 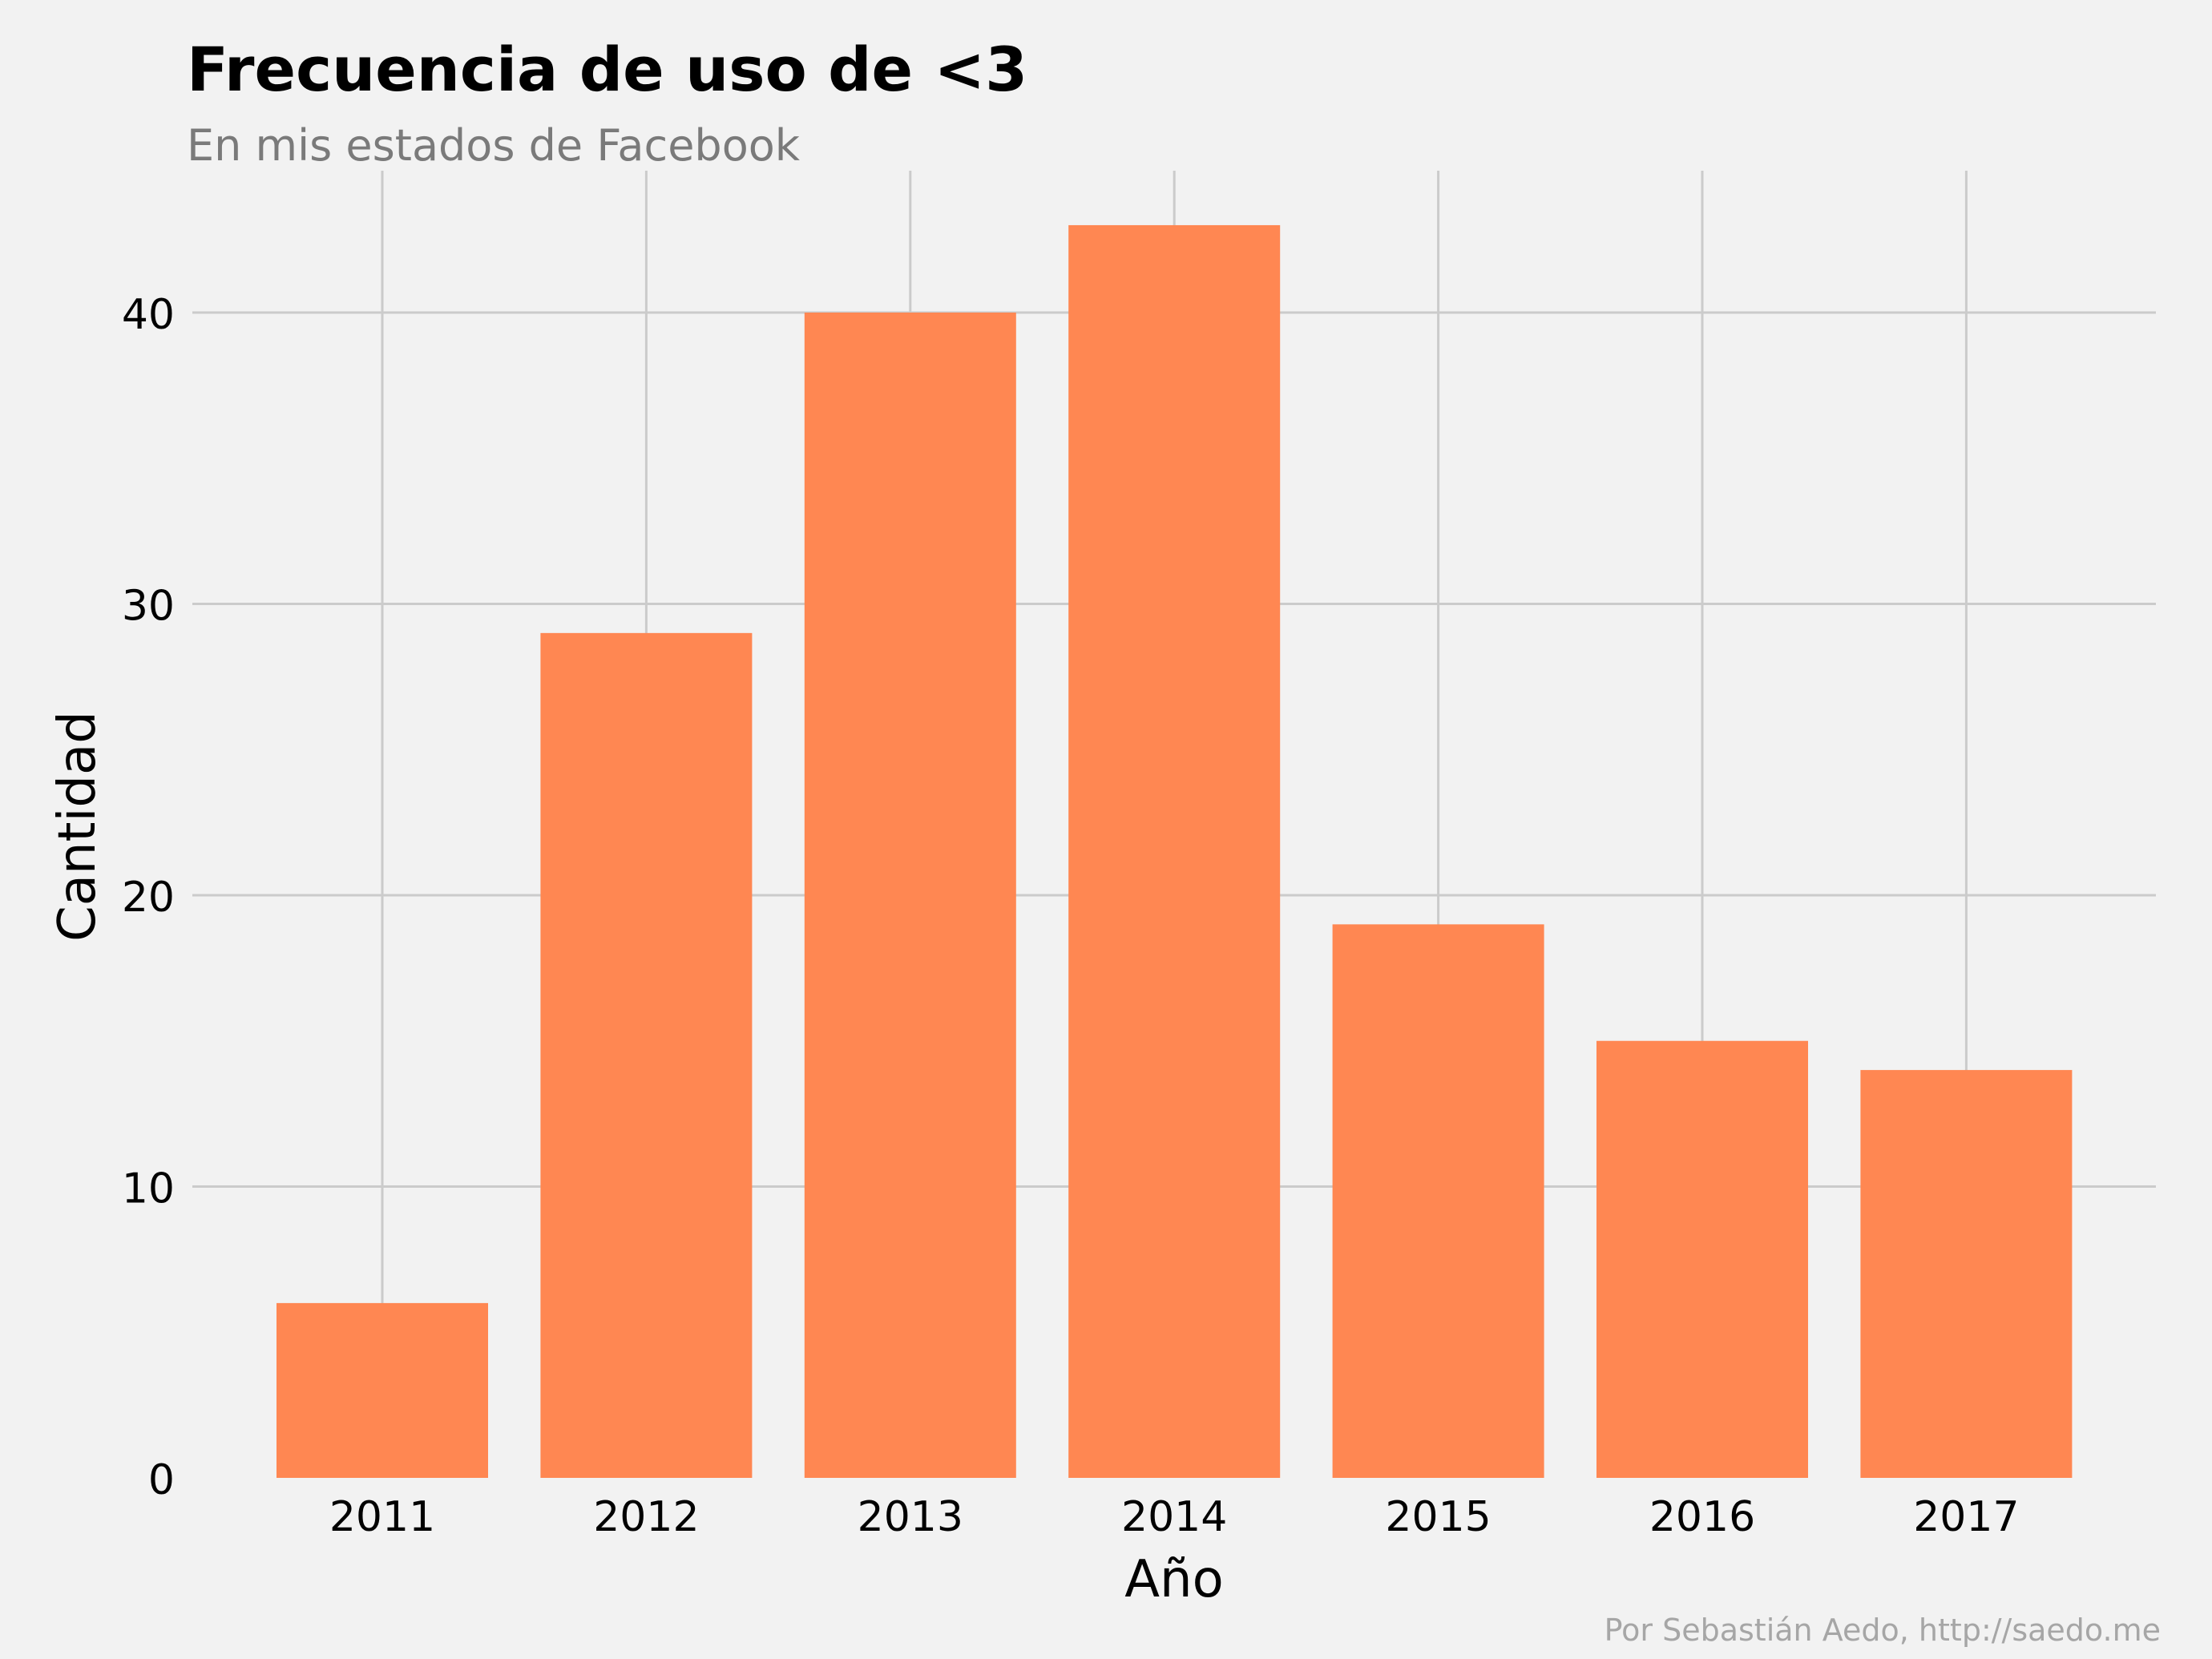 What do you see at coordinates (1882, 1630) in the screenshot?
I see `chart-caption: Por Sebastián Aedo, http://saedo.me` at bounding box center [1882, 1630].